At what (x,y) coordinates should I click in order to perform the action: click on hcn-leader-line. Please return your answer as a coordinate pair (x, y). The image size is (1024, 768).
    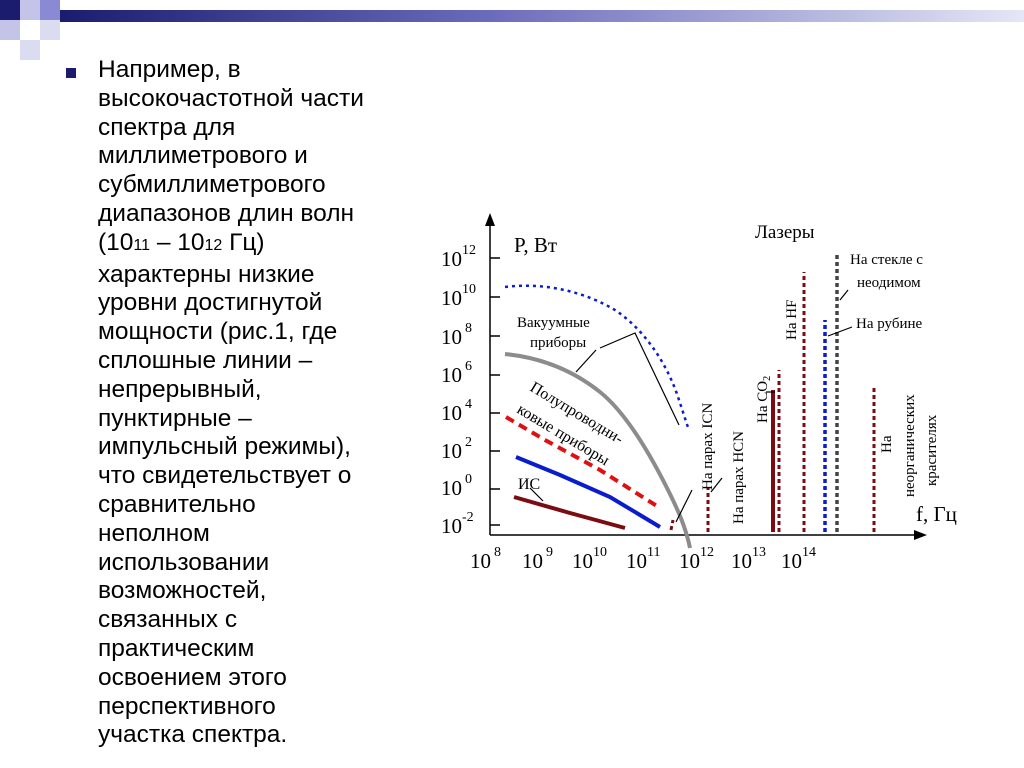
    Looking at the image, I should click on (716, 485).